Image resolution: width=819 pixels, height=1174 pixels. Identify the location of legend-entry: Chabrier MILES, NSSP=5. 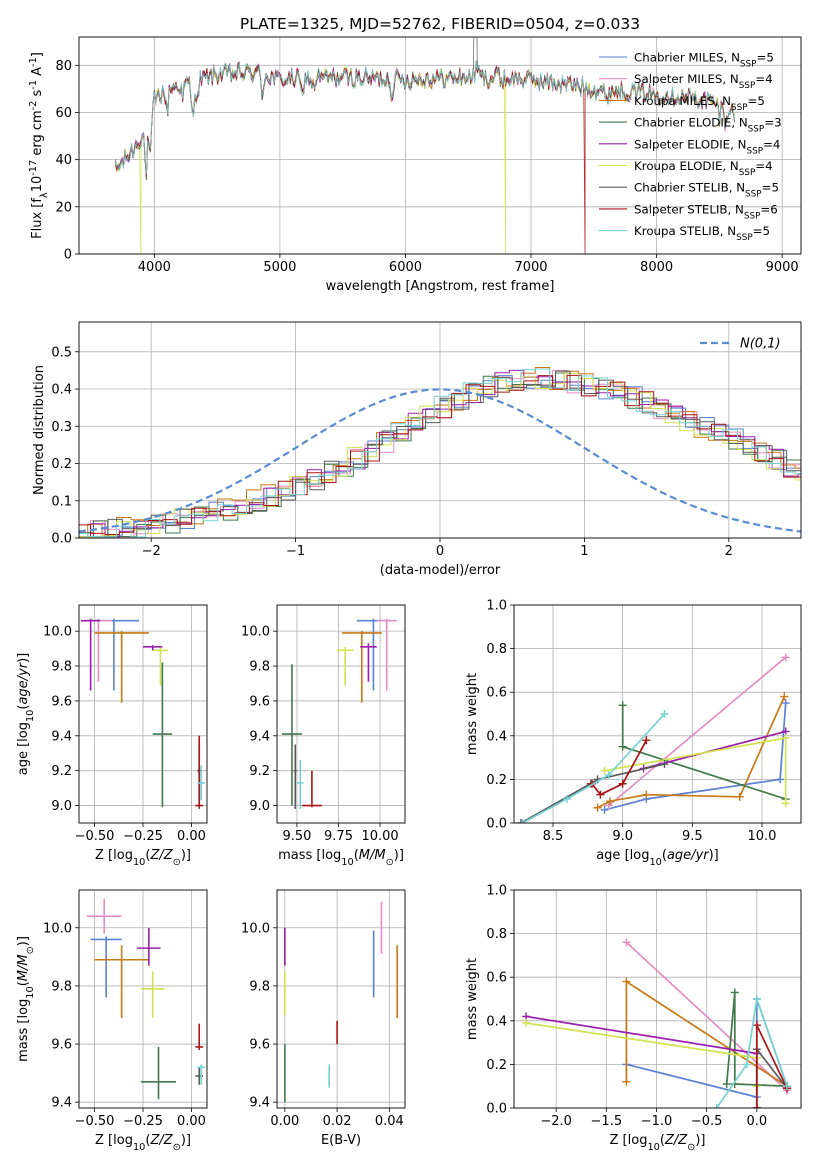
(704, 60).